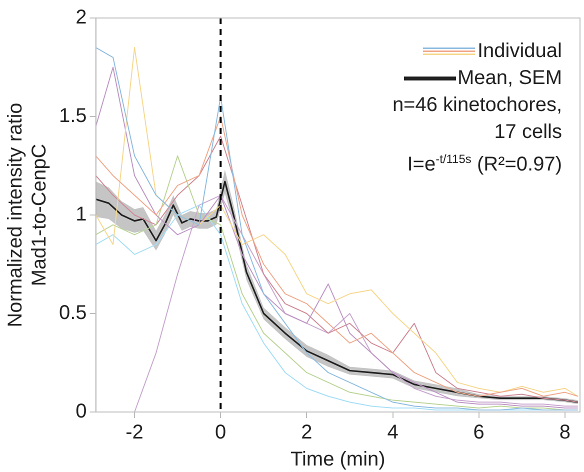 The height and width of the screenshot is (472, 584). I want to click on y-tick-label: 2, so click(81, 17).